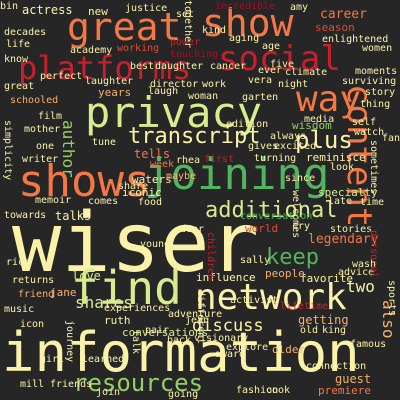  What do you see at coordinates (364, 122) in the screenshot?
I see `word: self` at bounding box center [364, 122].